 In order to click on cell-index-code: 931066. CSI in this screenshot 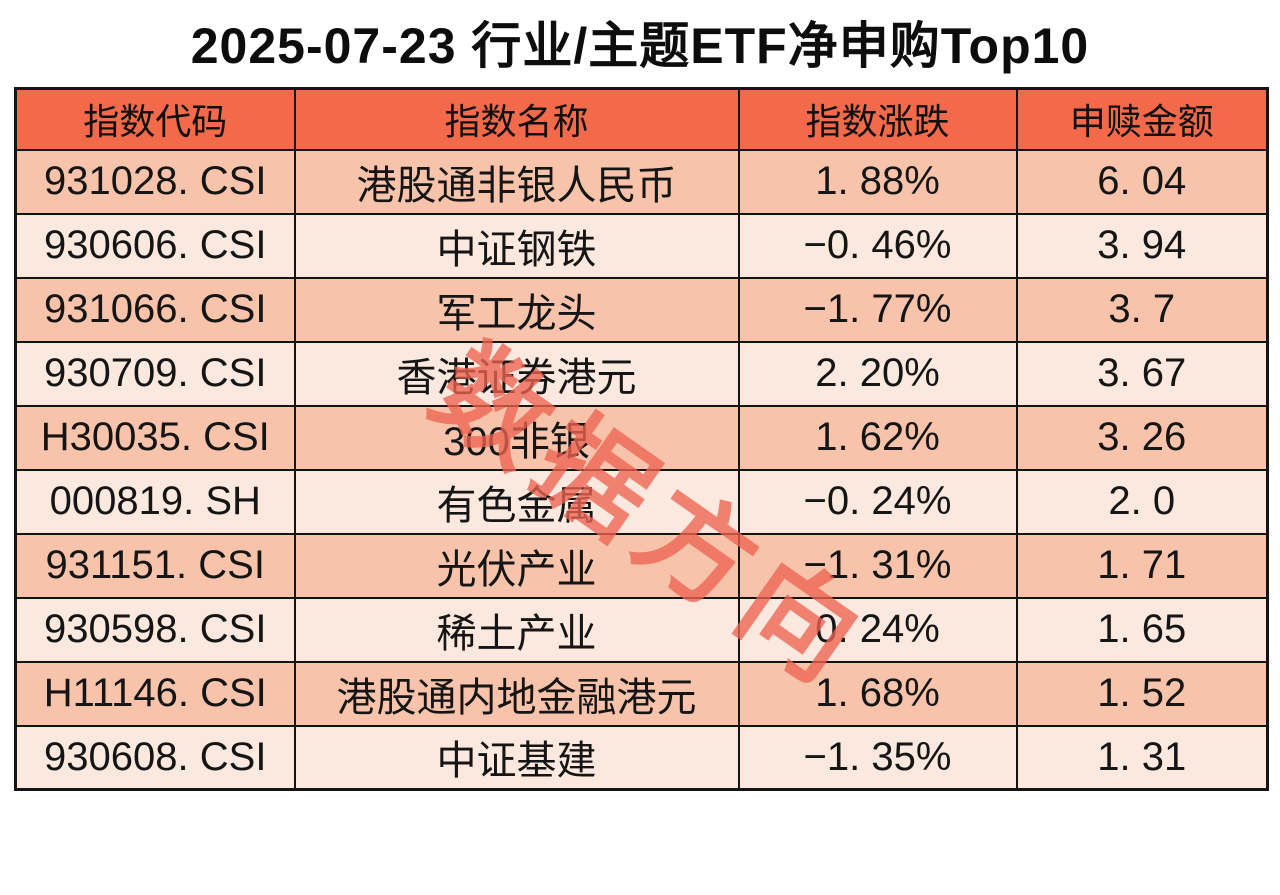, I will do `click(155, 309)`.